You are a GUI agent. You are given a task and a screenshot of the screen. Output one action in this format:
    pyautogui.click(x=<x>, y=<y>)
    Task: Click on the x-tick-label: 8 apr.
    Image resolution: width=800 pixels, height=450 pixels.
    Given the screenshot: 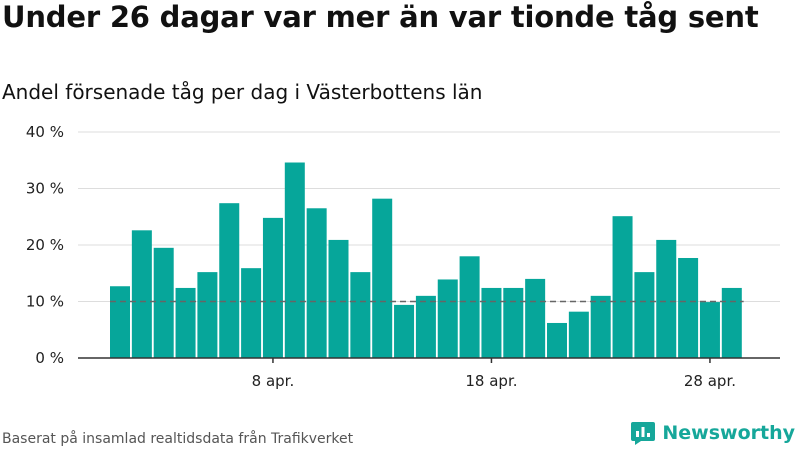 What is the action you would take?
    pyautogui.click(x=273, y=381)
    